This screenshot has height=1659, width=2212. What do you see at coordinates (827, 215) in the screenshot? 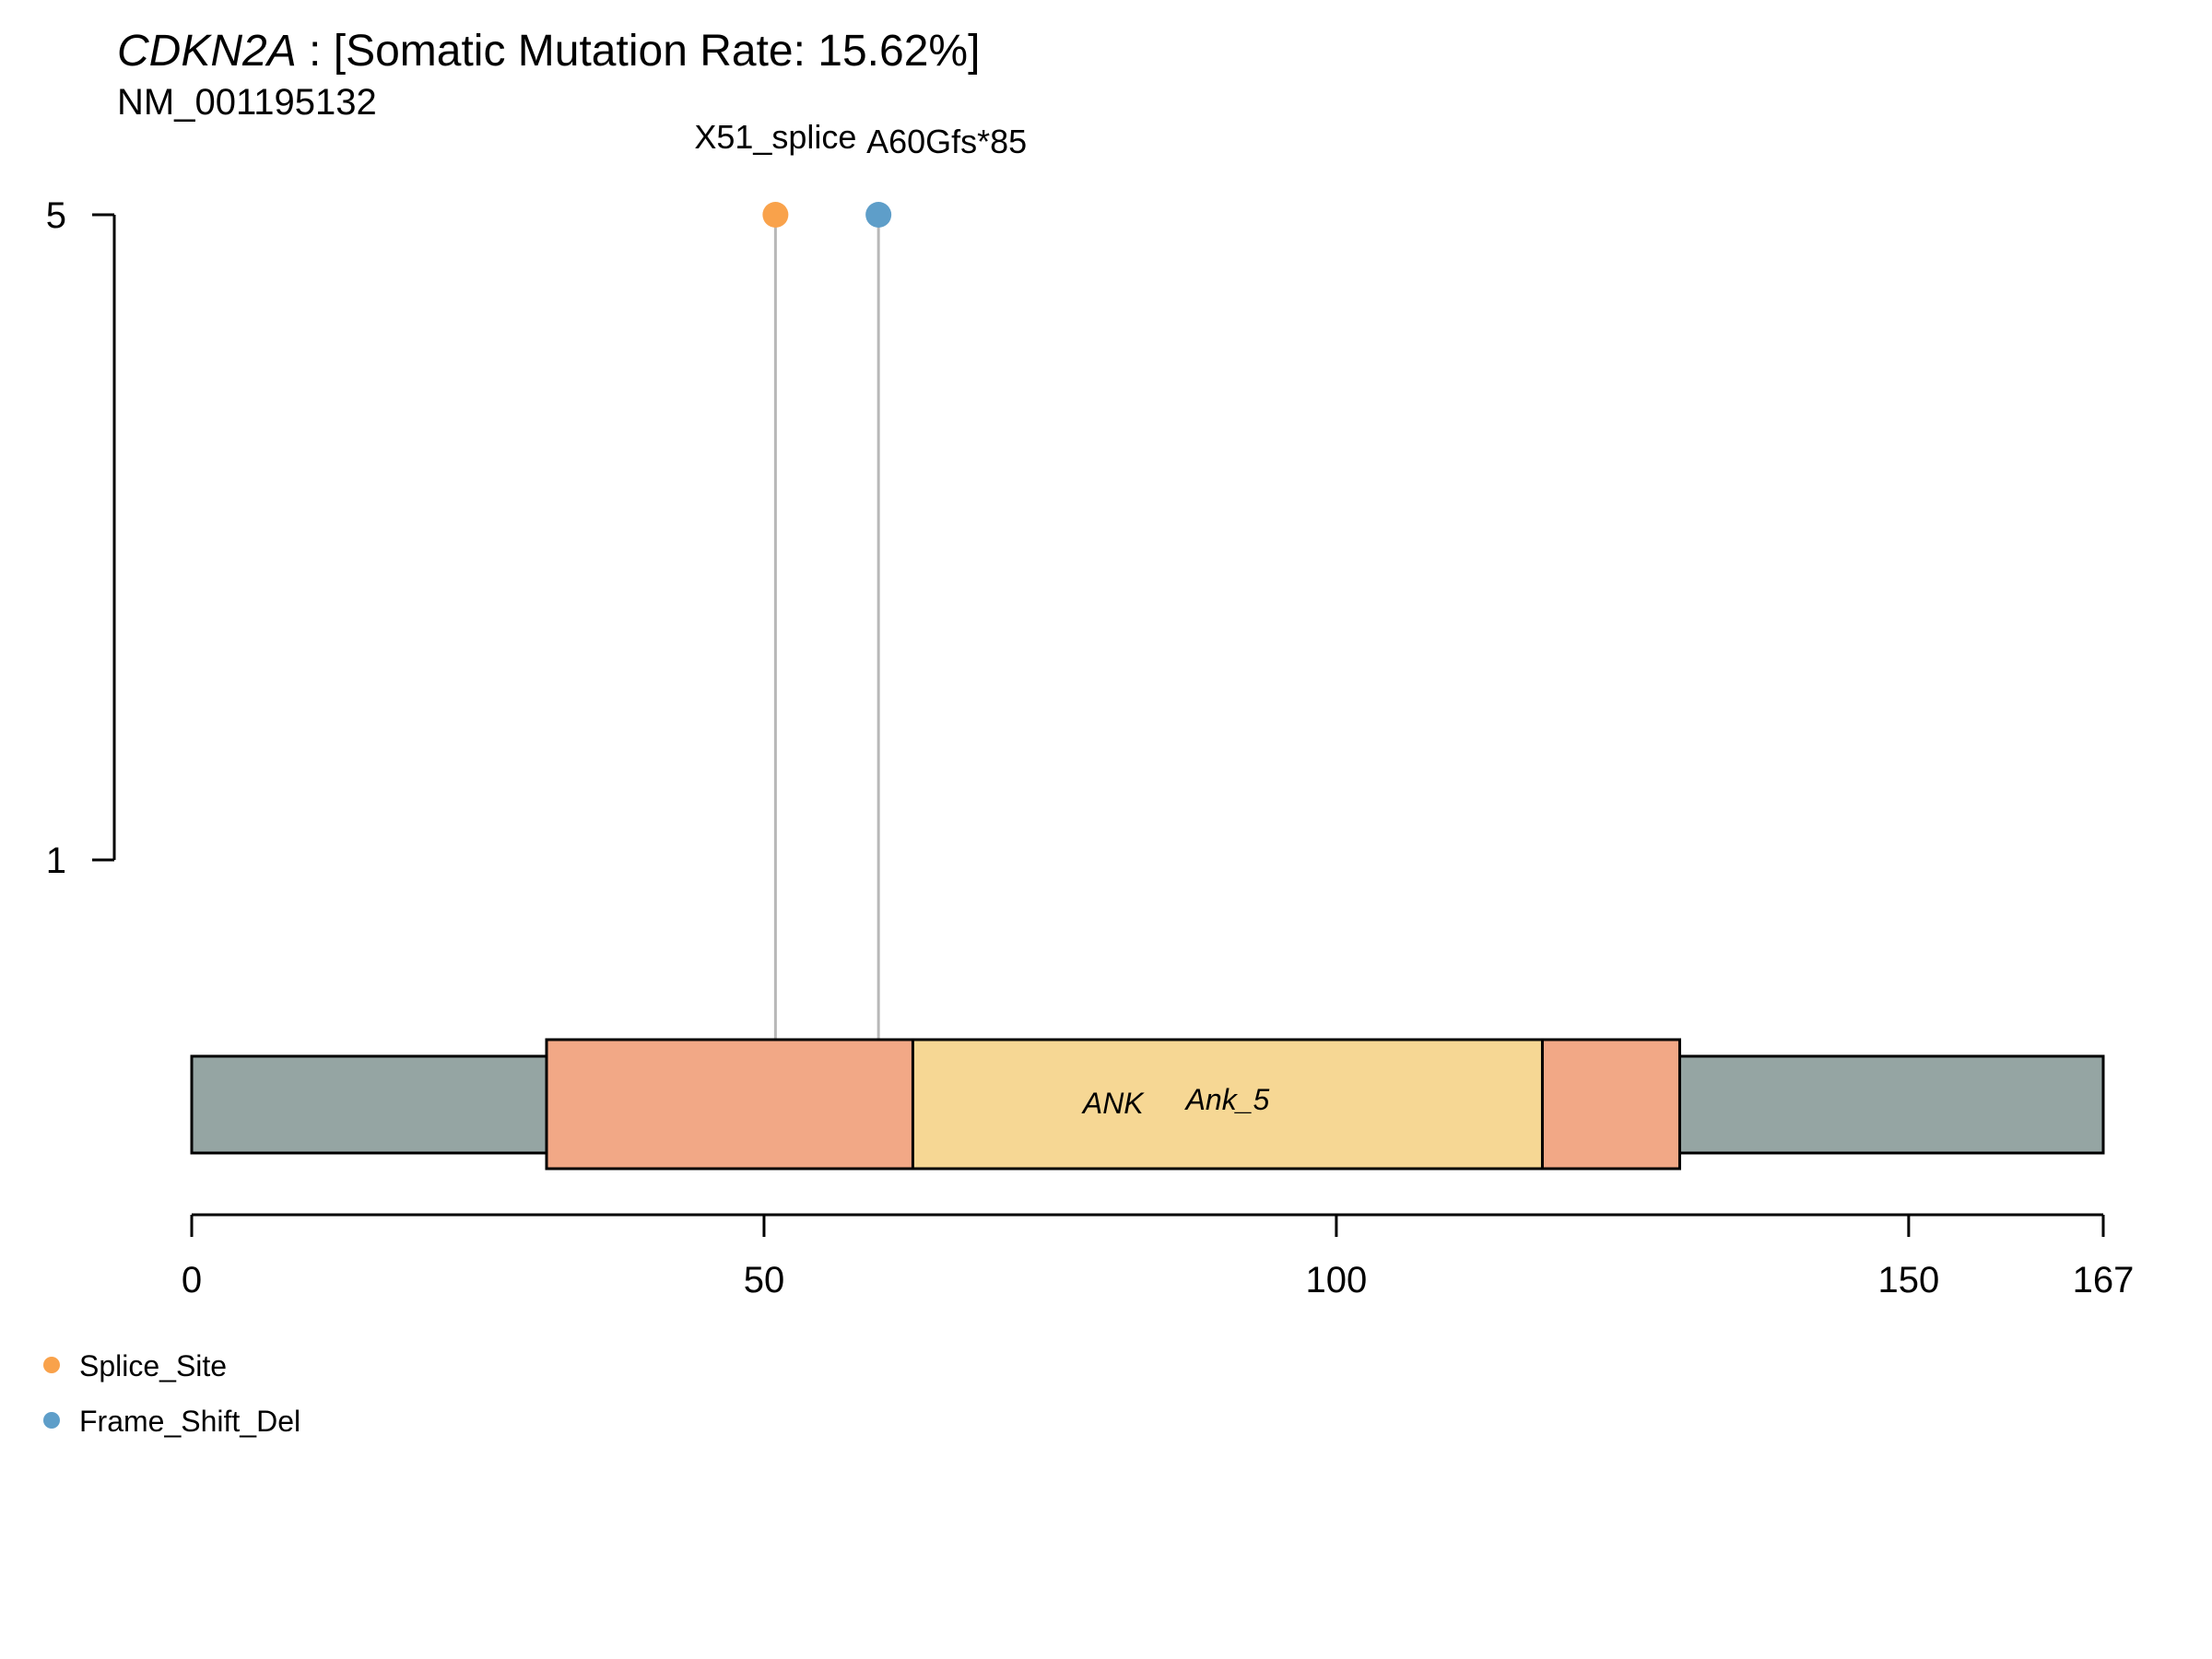
I see `mutation-heads` at bounding box center [827, 215].